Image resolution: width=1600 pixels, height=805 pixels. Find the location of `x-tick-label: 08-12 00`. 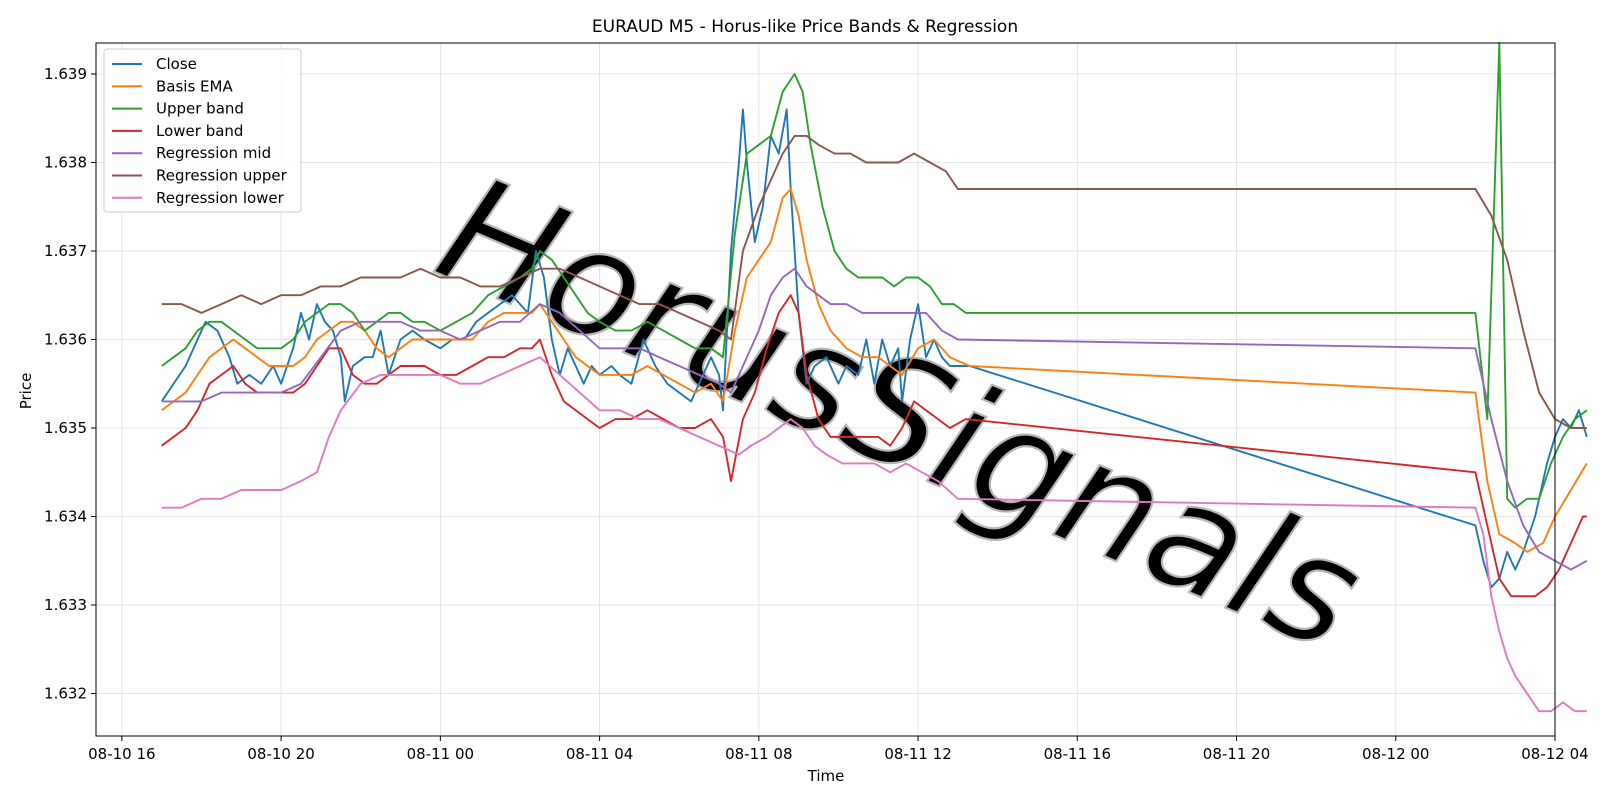

x-tick-label: 08-12 00 is located at coordinates (1395, 754).